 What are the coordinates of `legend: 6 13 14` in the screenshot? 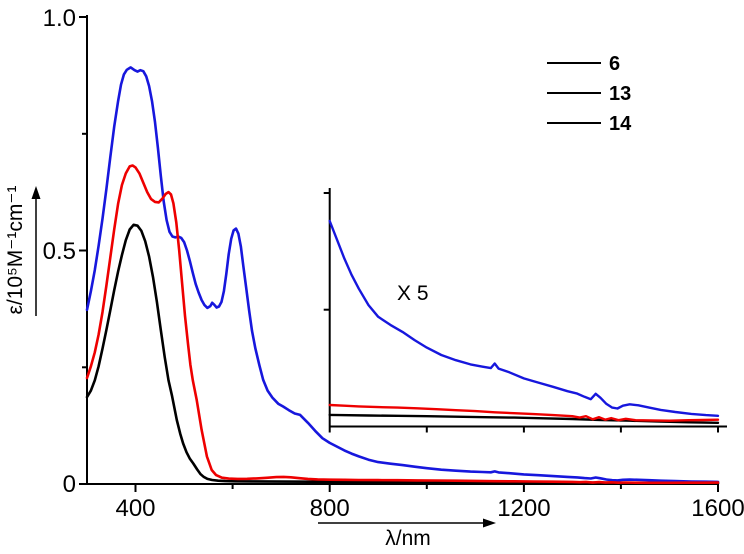 It's located at (589, 94).